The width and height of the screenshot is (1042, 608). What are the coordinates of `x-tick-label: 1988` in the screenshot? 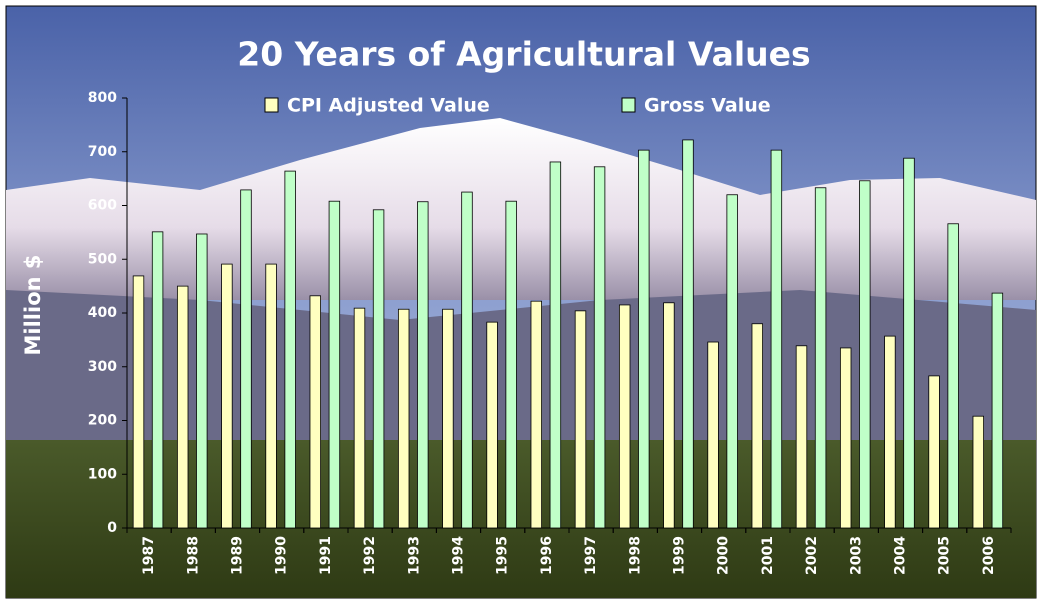 It's located at (193, 555).